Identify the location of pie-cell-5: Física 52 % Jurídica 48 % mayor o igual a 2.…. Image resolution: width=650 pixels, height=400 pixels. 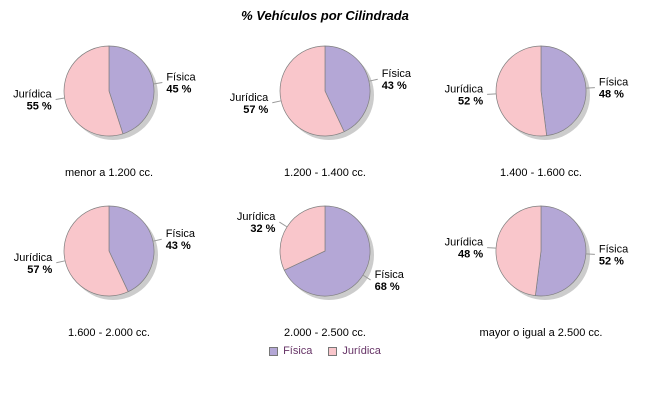
(541, 262).